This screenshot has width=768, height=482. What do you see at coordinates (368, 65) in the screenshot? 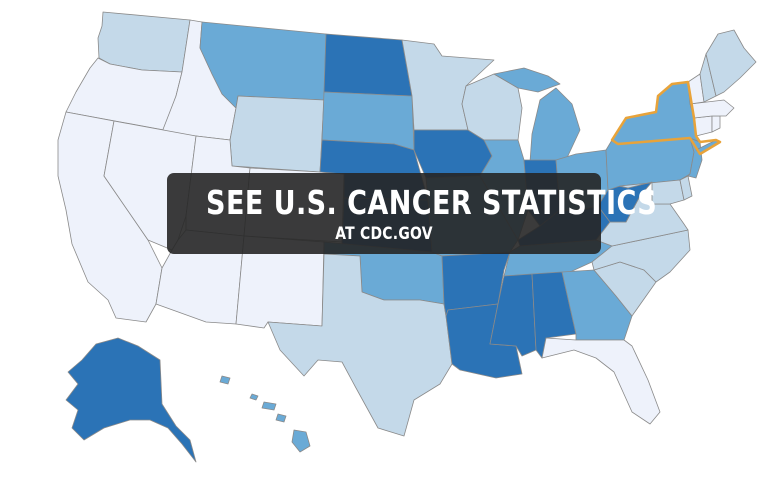
I see `state-north-dakota` at bounding box center [368, 65].